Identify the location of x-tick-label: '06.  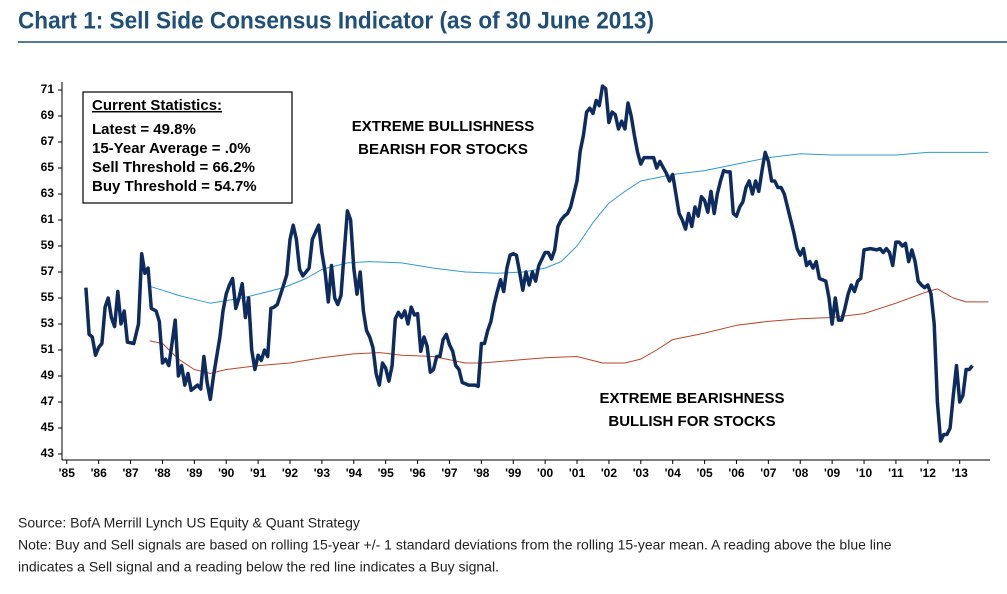
(736, 473).